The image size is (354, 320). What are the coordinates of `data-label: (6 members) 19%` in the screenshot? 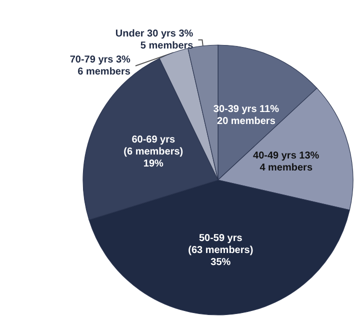 It's located at (154, 158).